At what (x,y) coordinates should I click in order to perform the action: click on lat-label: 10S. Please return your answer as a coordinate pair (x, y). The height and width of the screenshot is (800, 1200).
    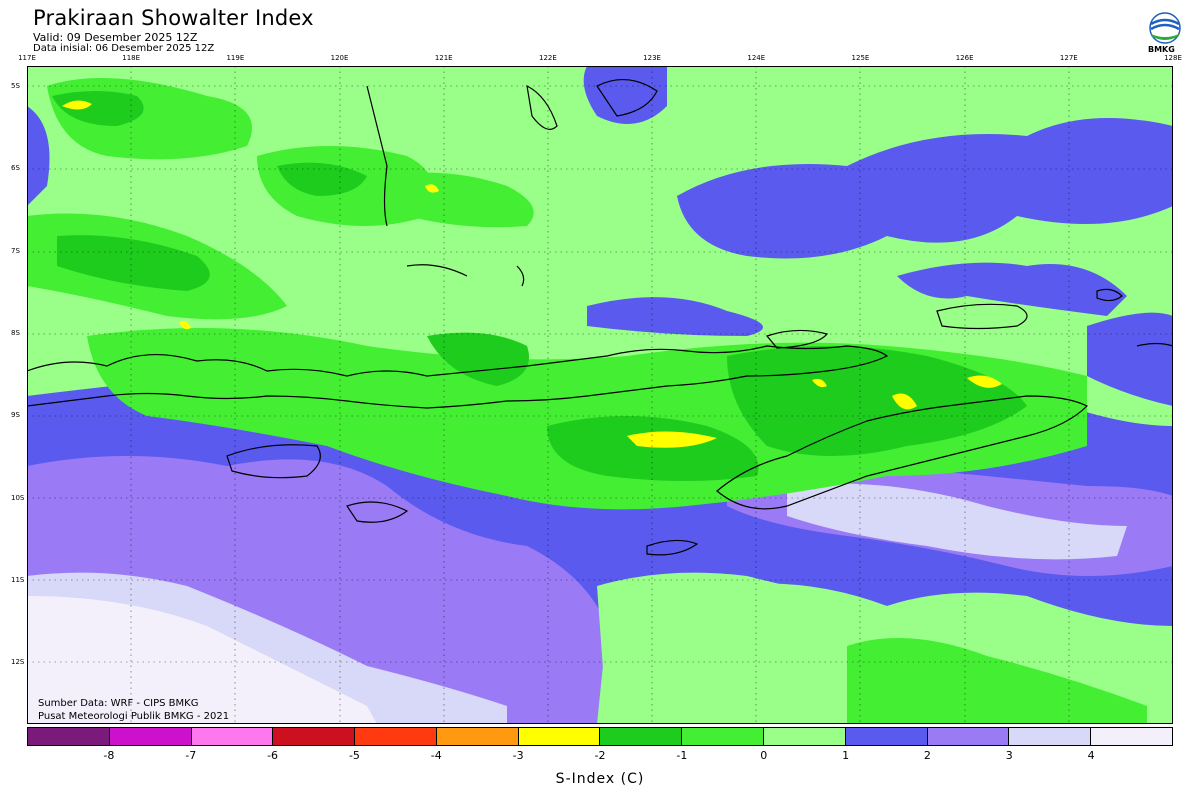
    Looking at the image, I should click on (18, 497).